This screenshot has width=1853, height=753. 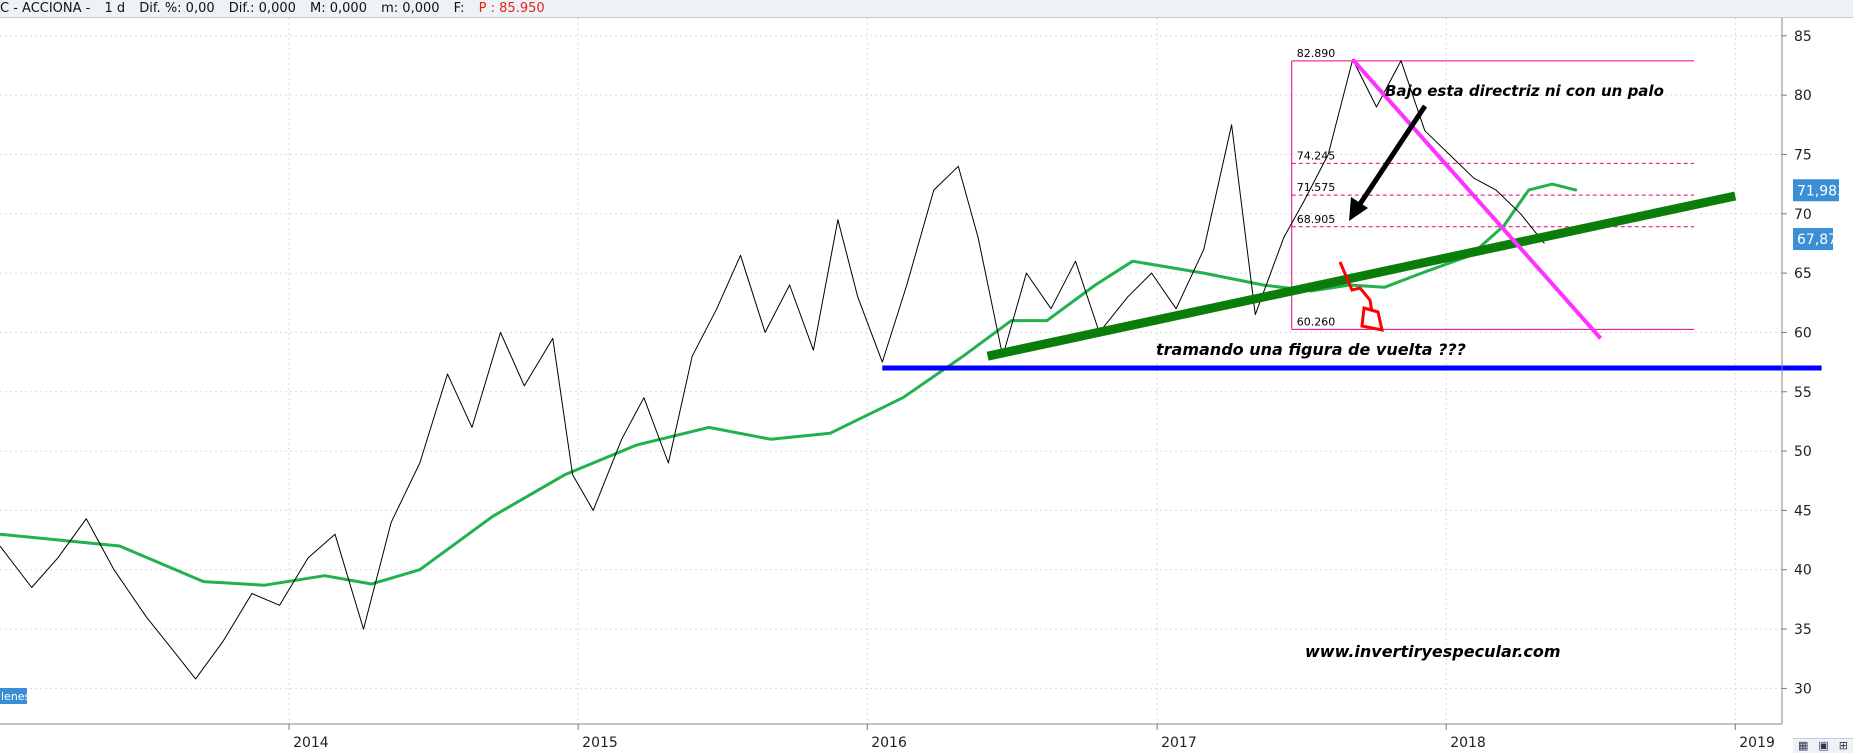 I want to click on y-tick-label: 75, so click(x=1803, y=155).